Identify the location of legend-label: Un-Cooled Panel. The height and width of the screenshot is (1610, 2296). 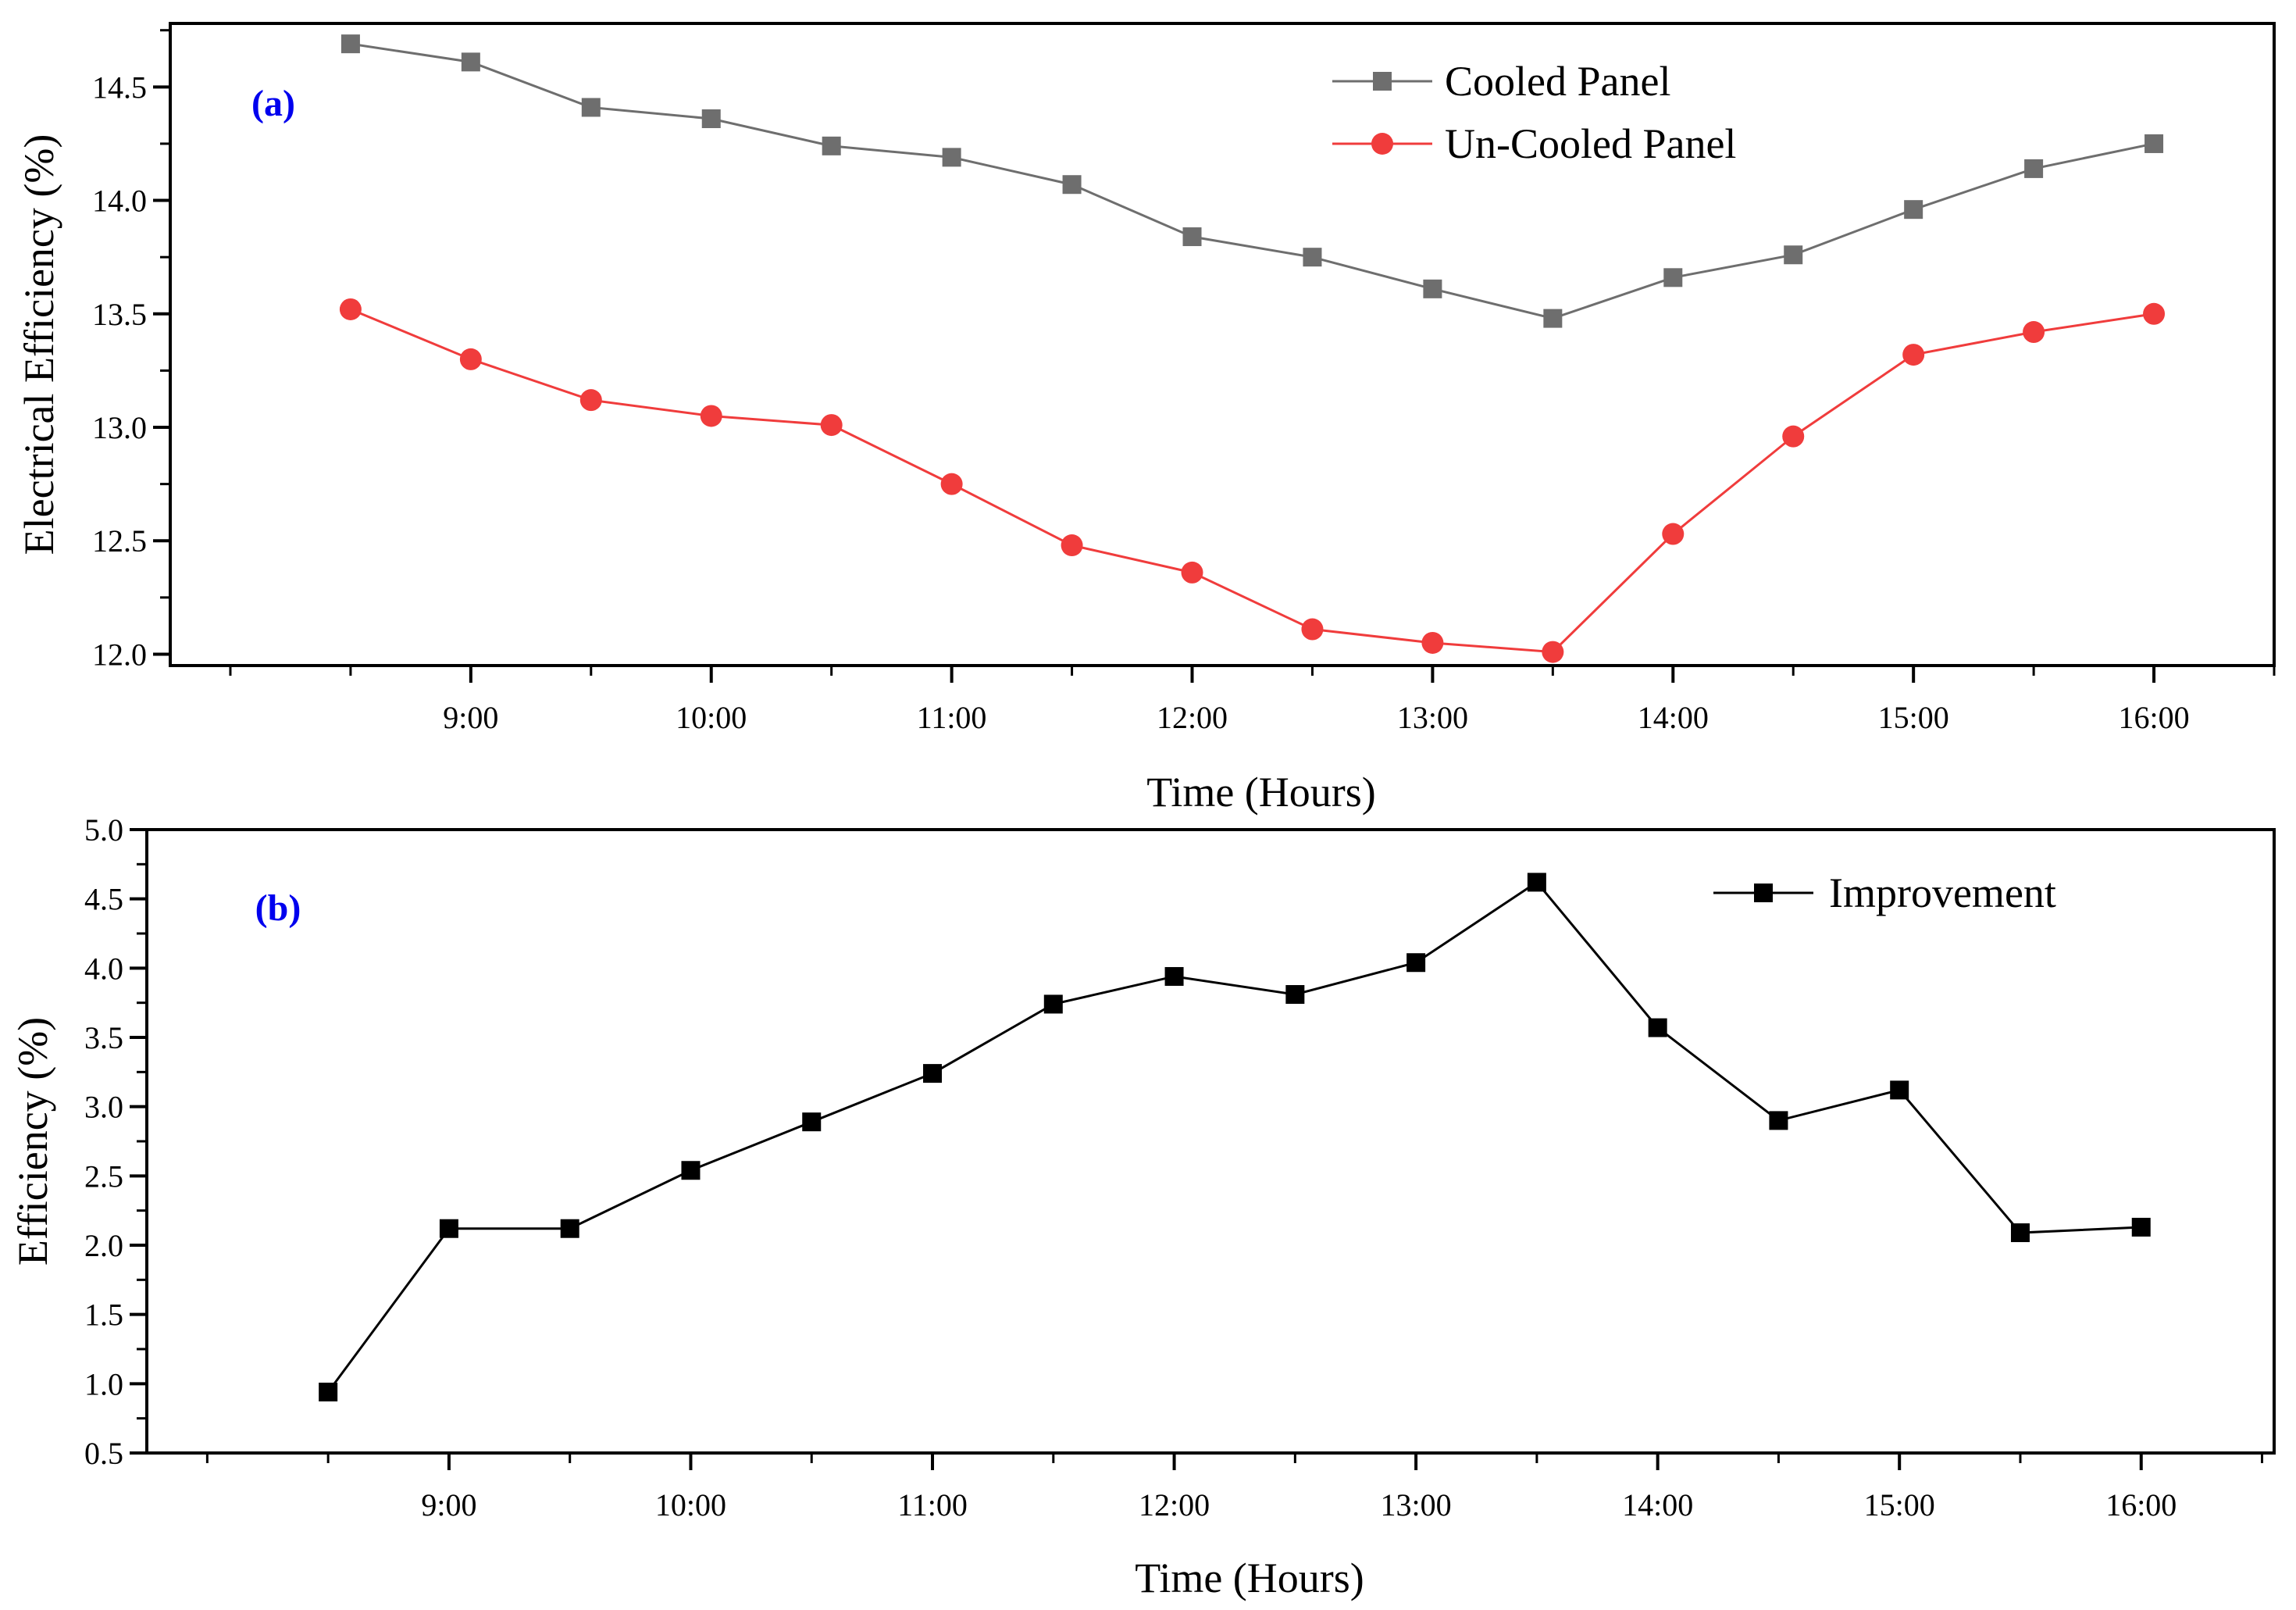
(1590, 143).